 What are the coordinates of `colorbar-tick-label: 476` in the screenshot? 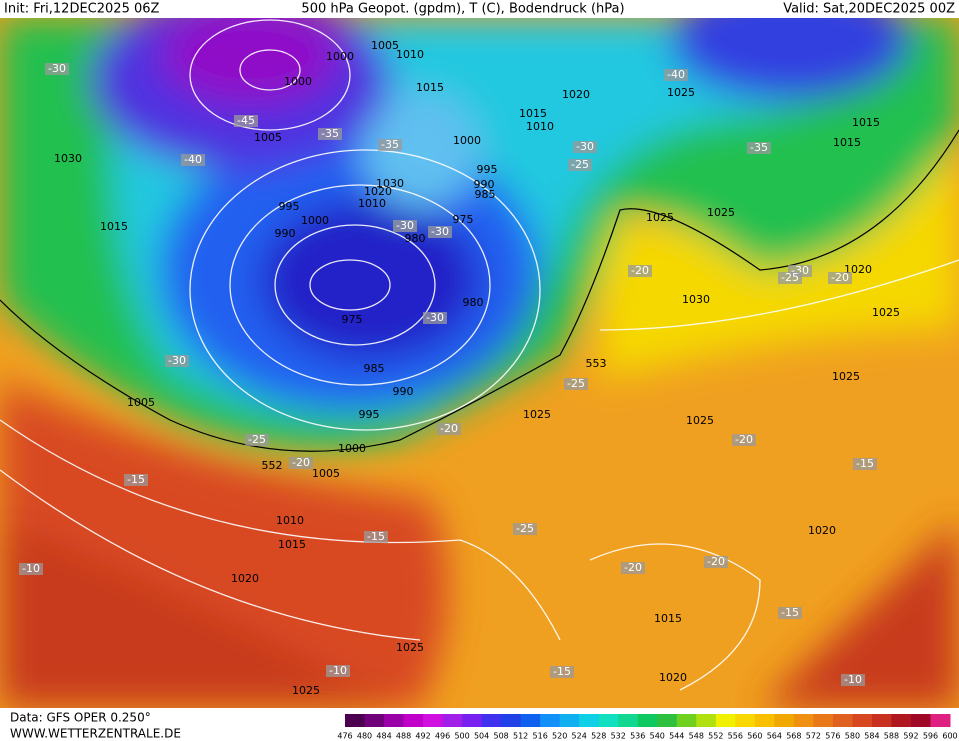 It's located at (344, 736).